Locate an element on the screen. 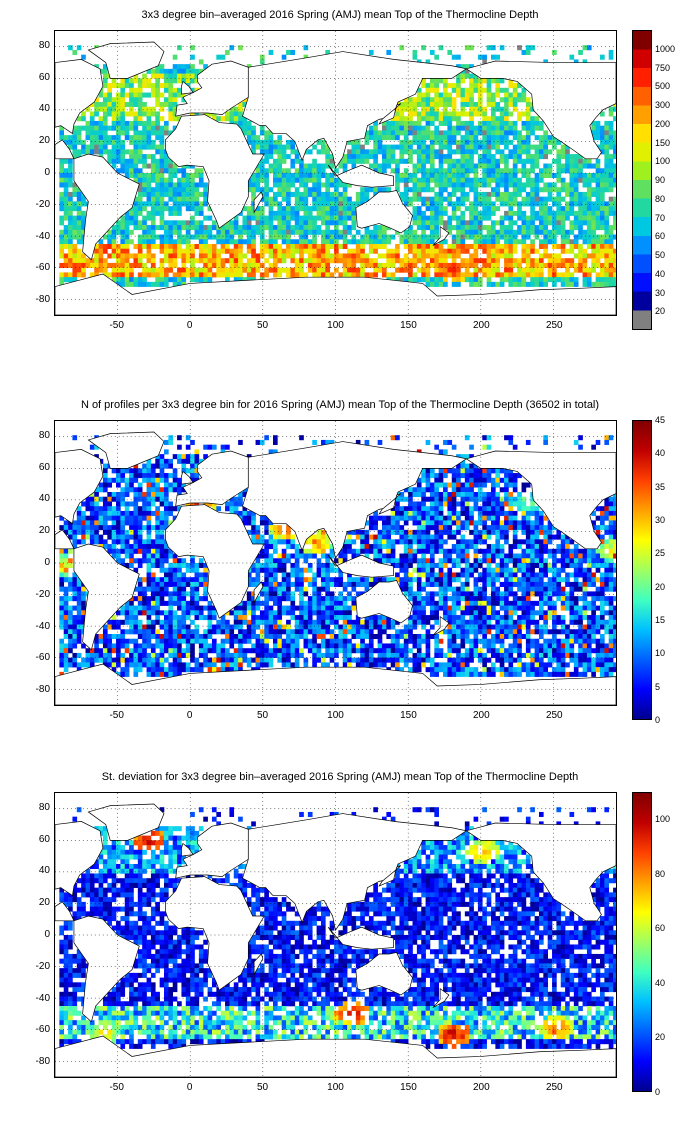 The image size is (696, 1142). colorbar is located at coordinates (642, 180).